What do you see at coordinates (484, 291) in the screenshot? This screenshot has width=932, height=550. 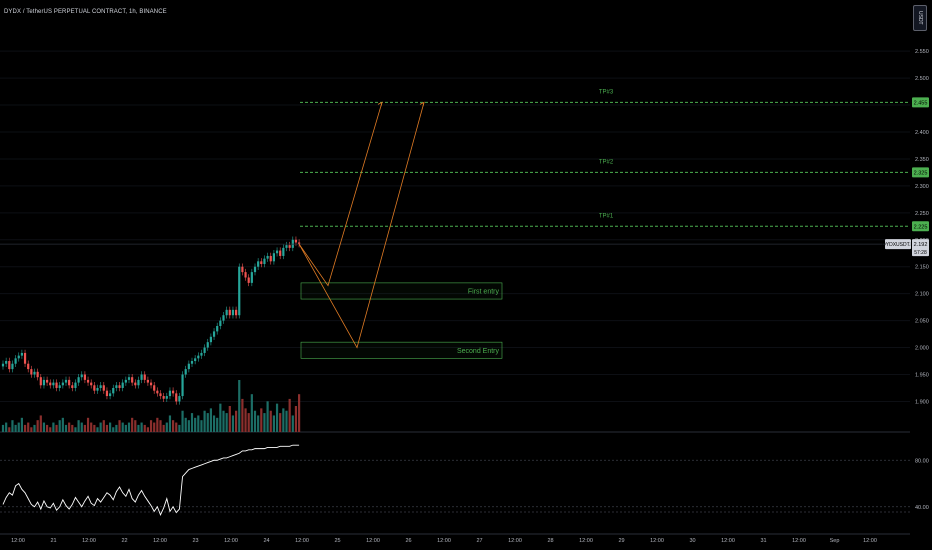 I see `entry-zone-label: First entry` at bounding box center [484, 291].